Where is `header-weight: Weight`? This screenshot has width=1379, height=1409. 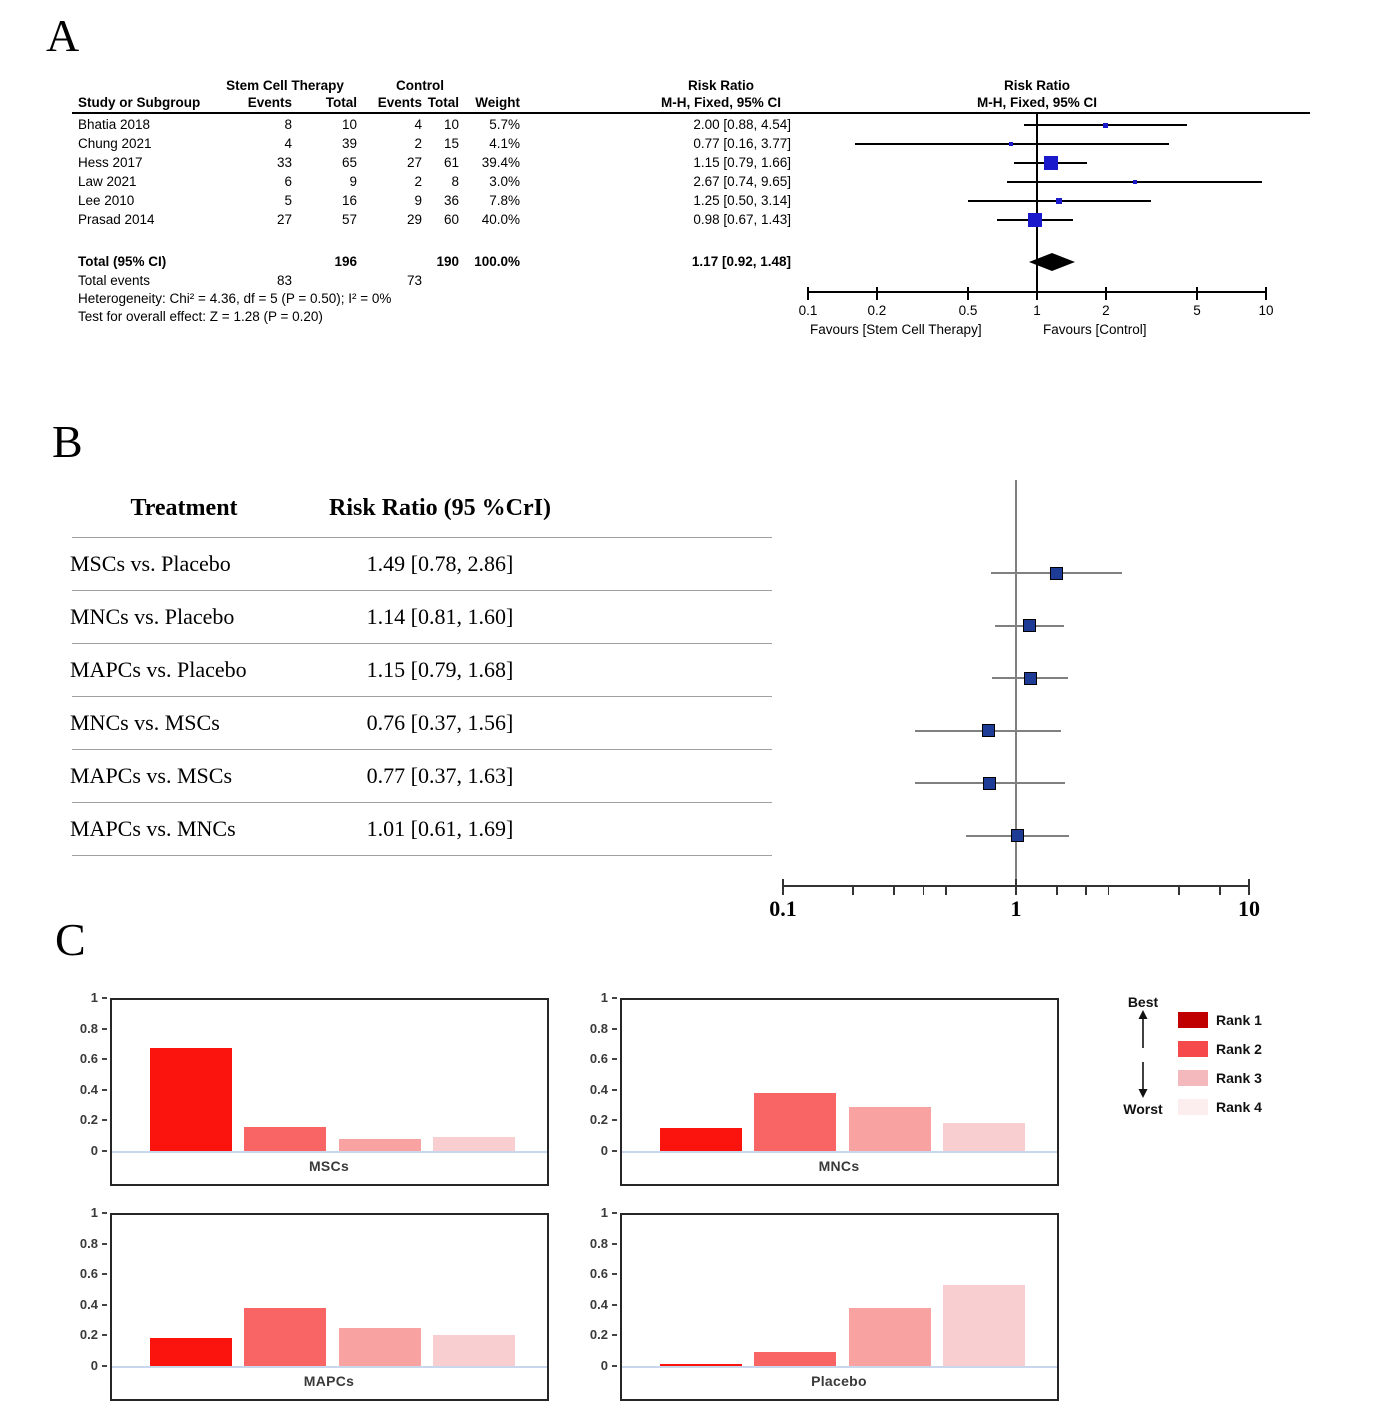 header-weight: Weight is located at coordinates (497, 102).